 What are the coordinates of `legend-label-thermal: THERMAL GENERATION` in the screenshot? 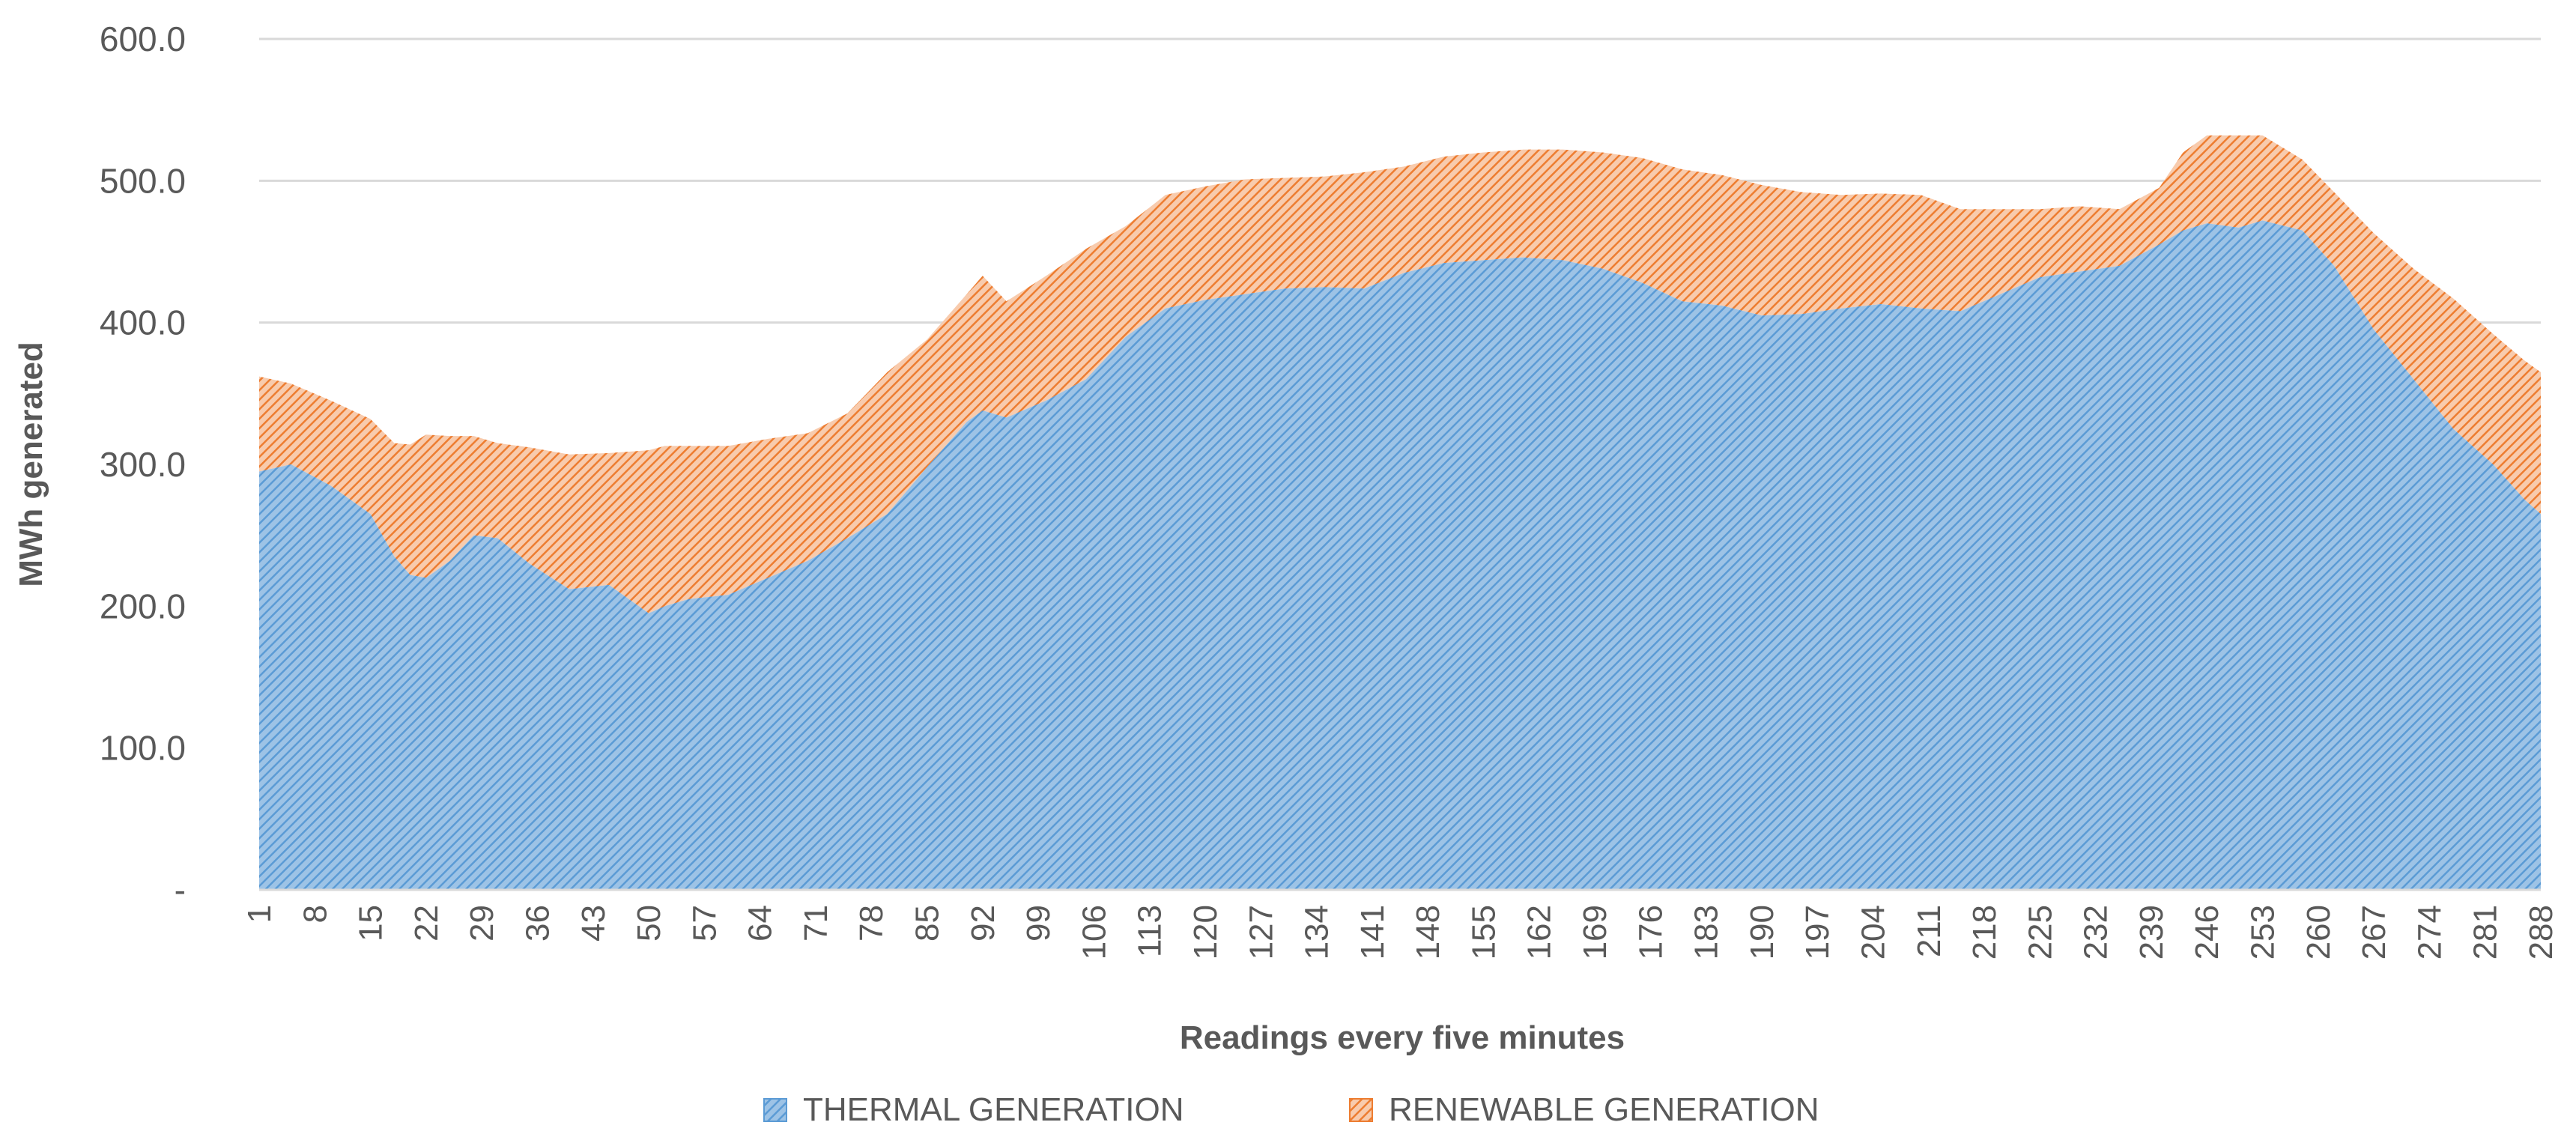 It's located at (993, 1109).